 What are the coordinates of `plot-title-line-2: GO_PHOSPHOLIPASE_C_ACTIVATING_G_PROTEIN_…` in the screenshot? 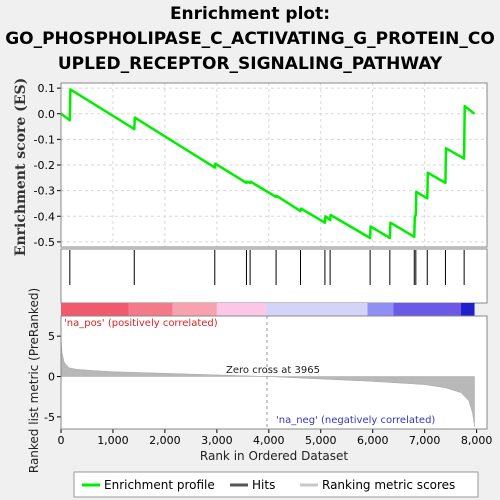 It's located at (250, 39).